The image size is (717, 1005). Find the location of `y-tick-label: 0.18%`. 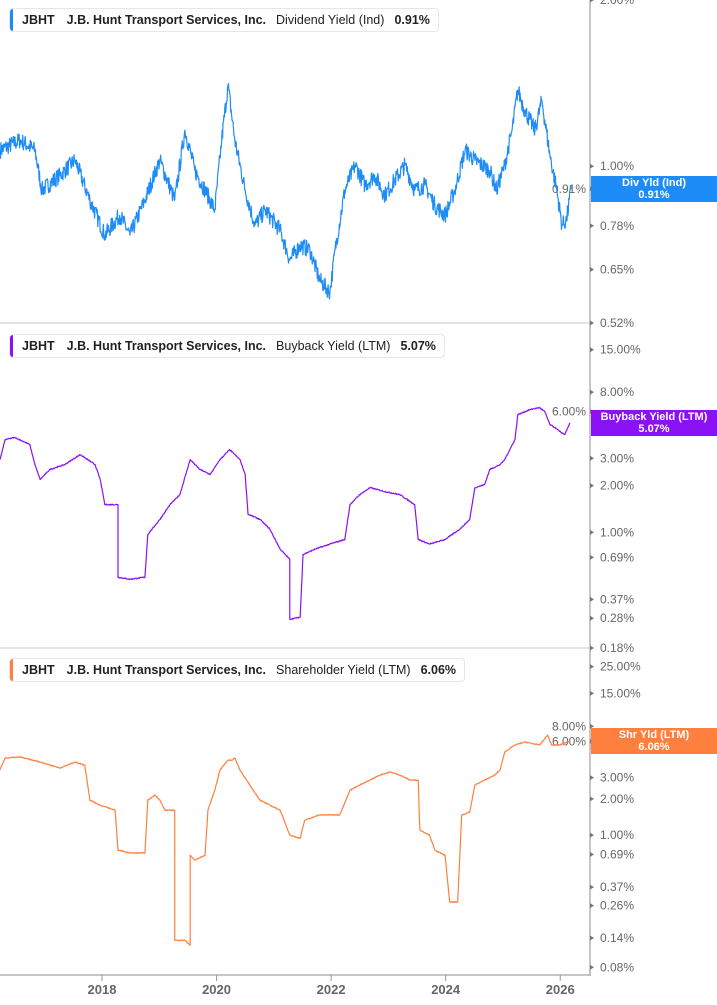

y-tick-label: 0.18% is located at coordinates (617, 648).